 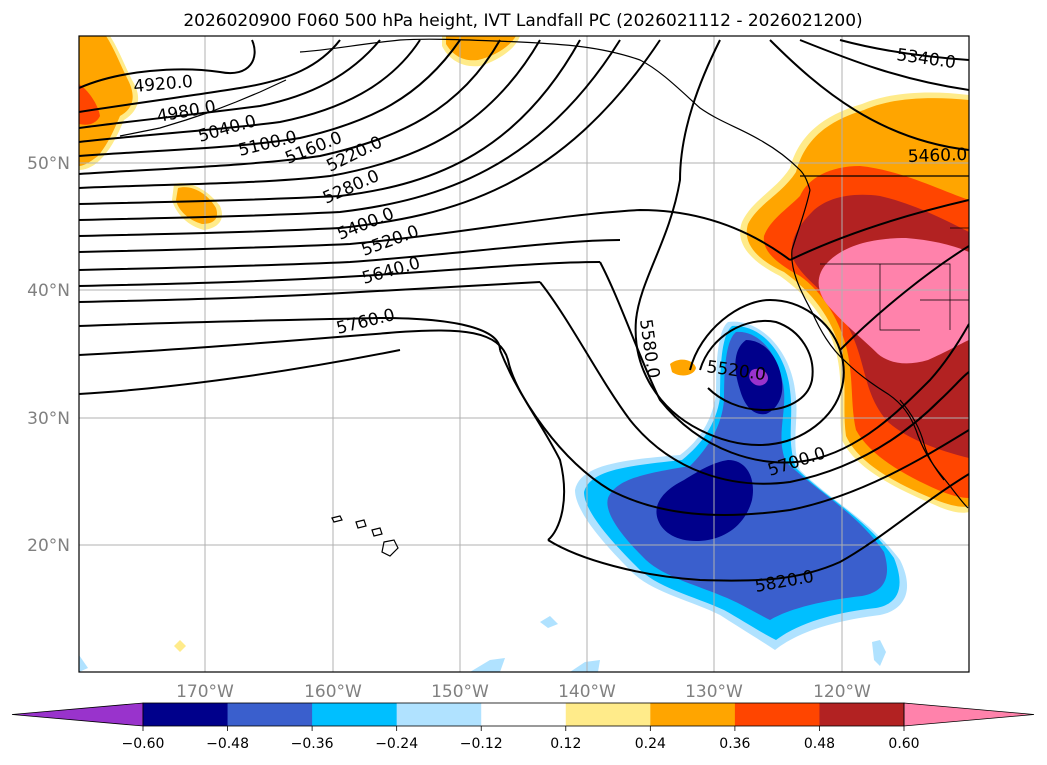 What do you see at coordinates (869, 95) in the screenshot?
I see `contour-5460-east` at bounding box center [869, 95].